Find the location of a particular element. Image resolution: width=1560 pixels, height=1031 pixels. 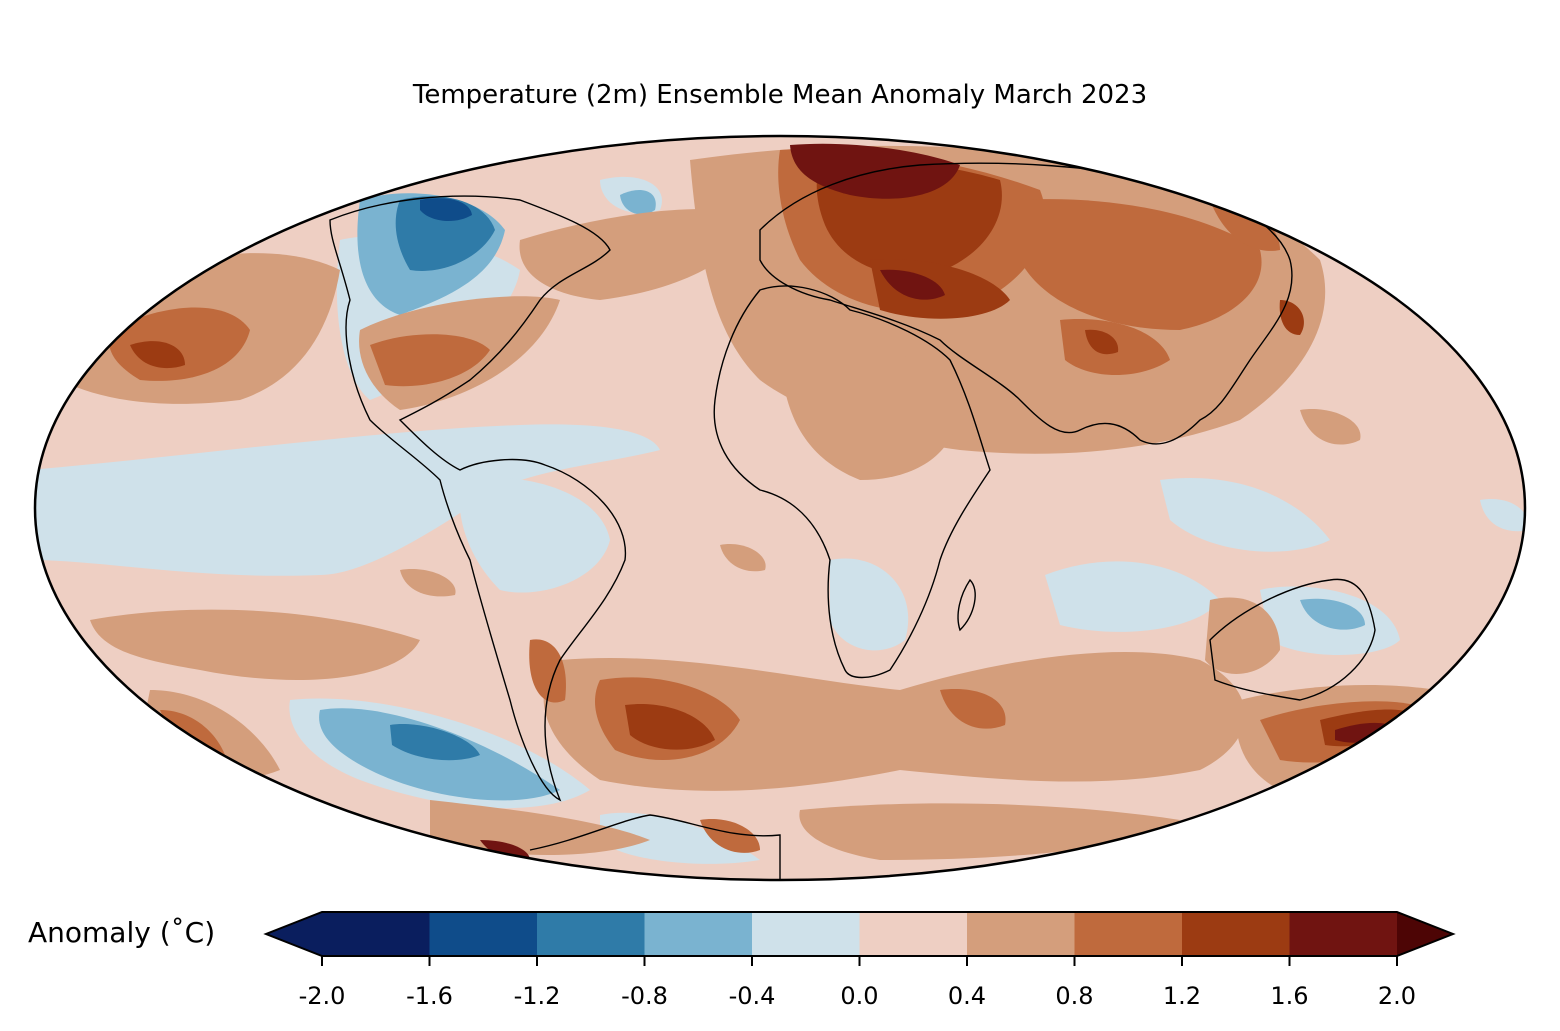

colorbar-tick-label: 0.0 is located at coordinates (859, 996).